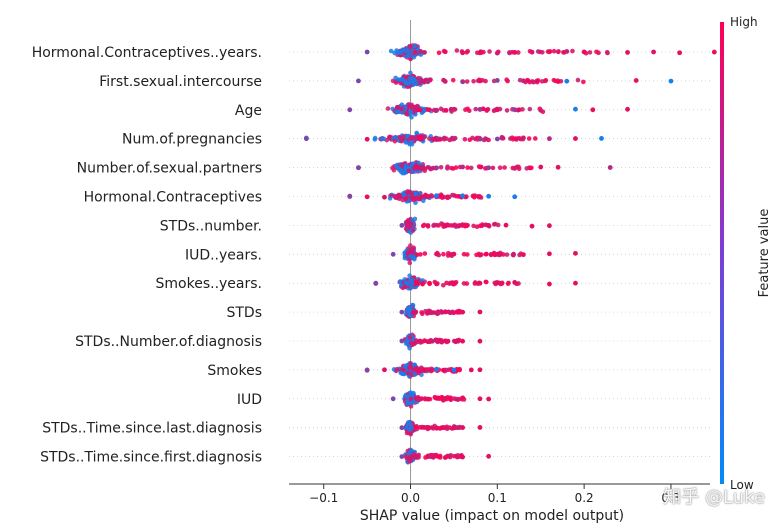 The image size is (783, 531). Describe the element at coordinates (670, 498) in the screenshot. I see `x-tick-label: 0.3` at that location.